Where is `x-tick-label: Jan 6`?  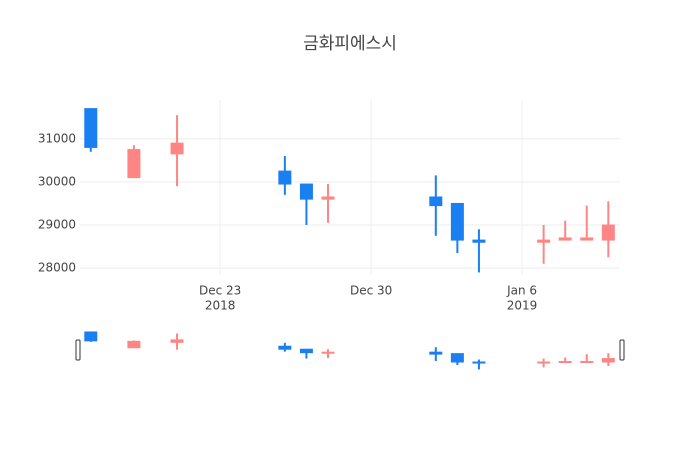 x-tick-label: Jan 6 is located at coordinates (521, 291).